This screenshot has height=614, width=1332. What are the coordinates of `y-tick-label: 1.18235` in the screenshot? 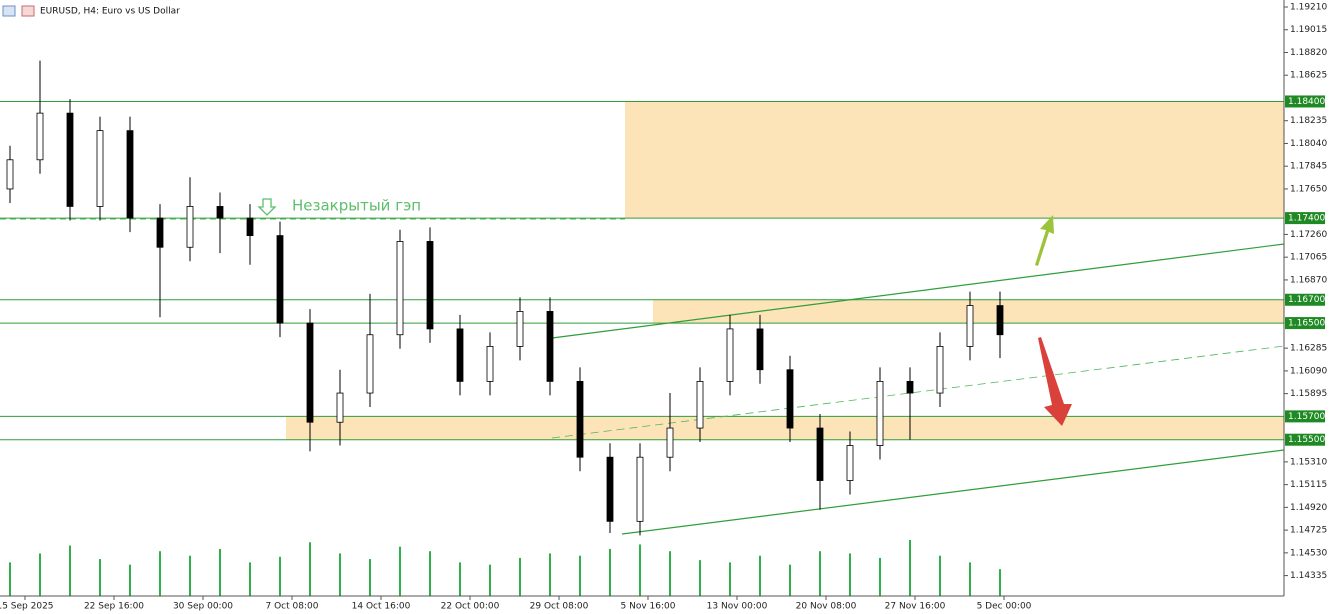 It's located at (1308, 121).